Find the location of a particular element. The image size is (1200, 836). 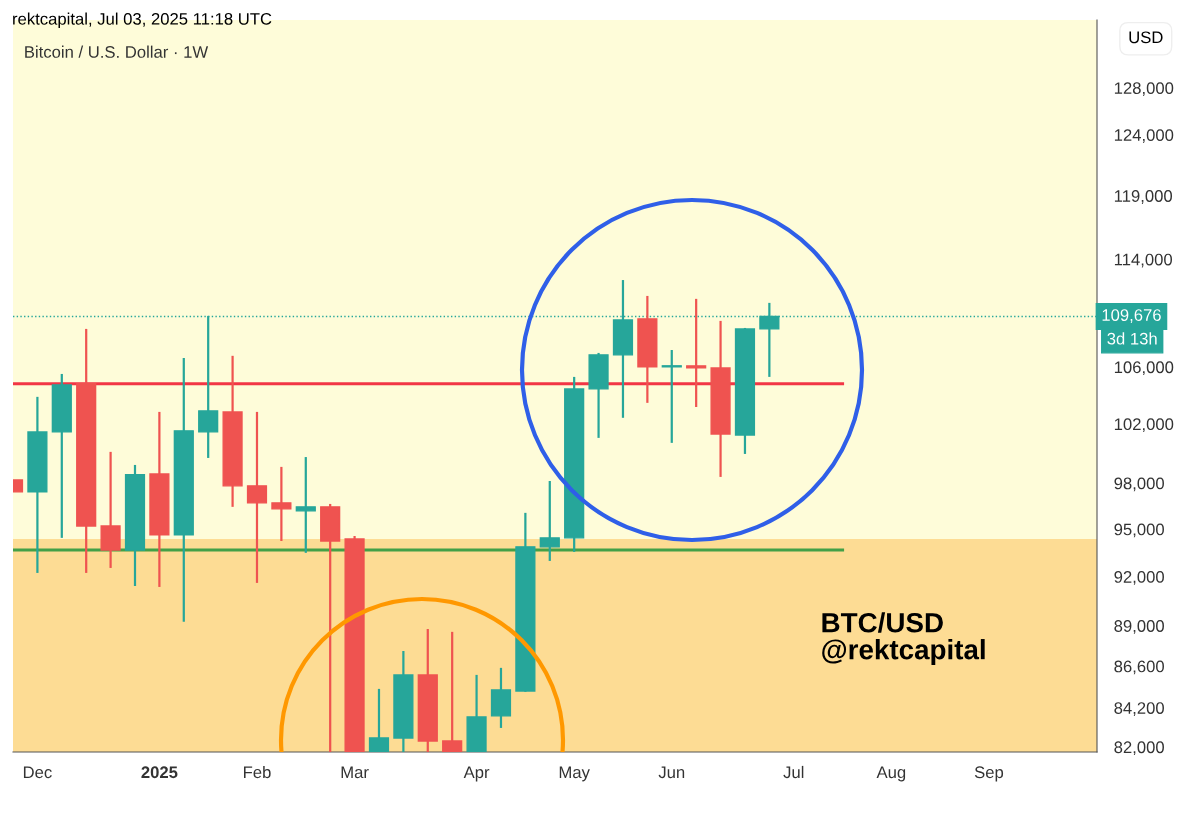

ref-line-label: 109,676 is located at coordinates (1131, 316).